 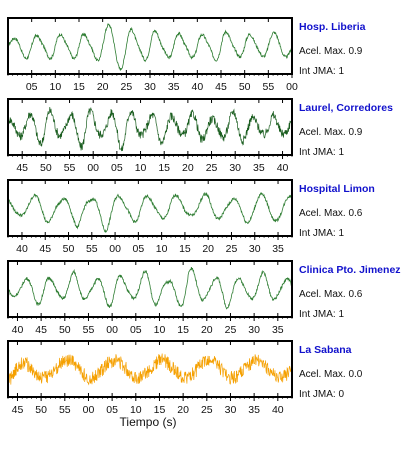 I want to click on acel-max-3: Acel. Max. 0.6, so click(x=331, y=213).